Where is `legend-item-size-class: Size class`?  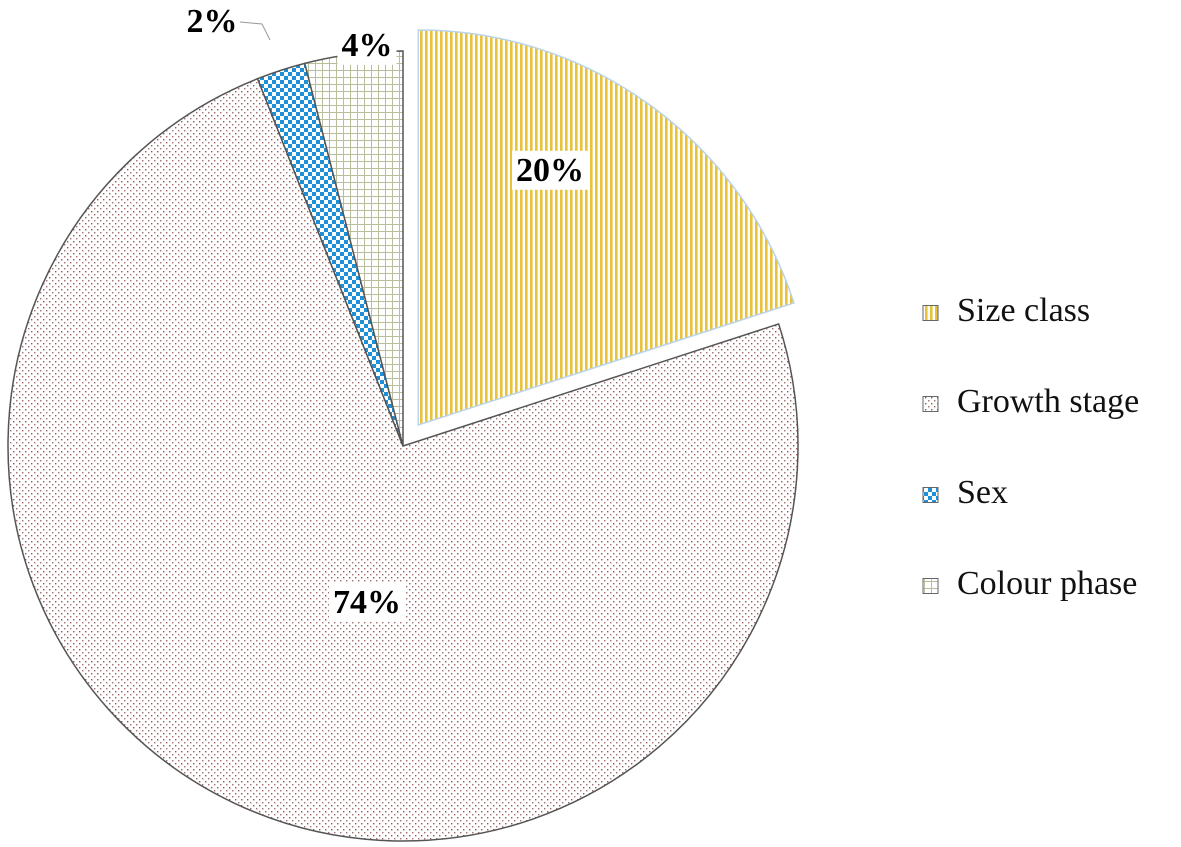 legend-item-size-class: Size class is located at coordinates (1006, 310).